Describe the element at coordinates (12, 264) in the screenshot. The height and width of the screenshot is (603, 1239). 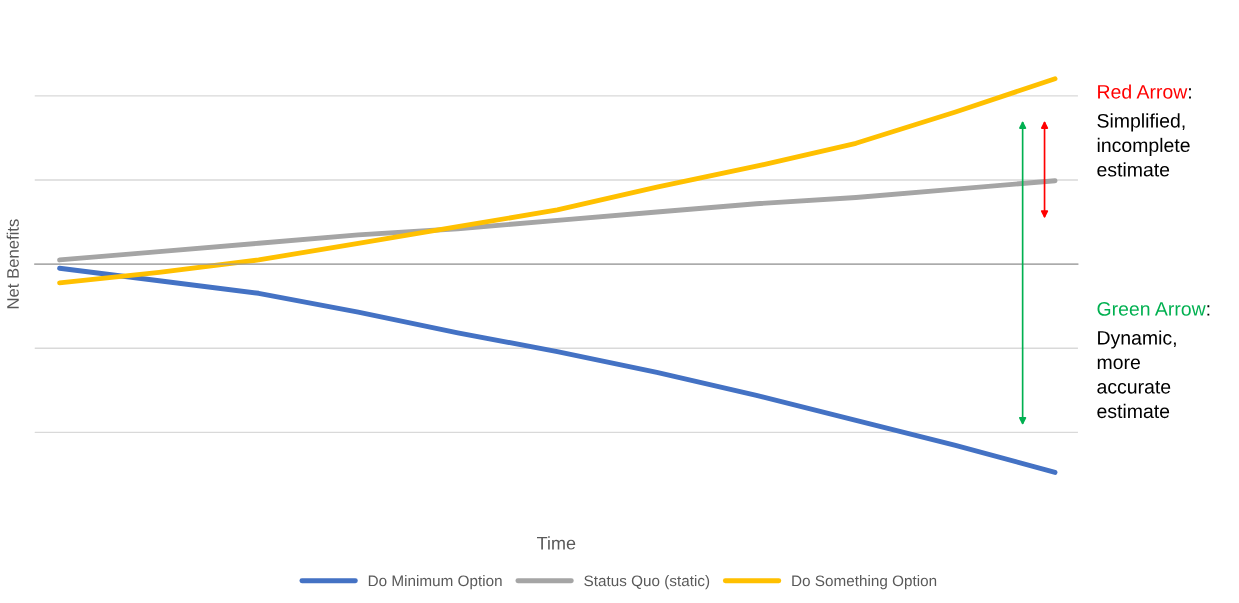
I see `y-axis-title: Net Benefits` at that location.